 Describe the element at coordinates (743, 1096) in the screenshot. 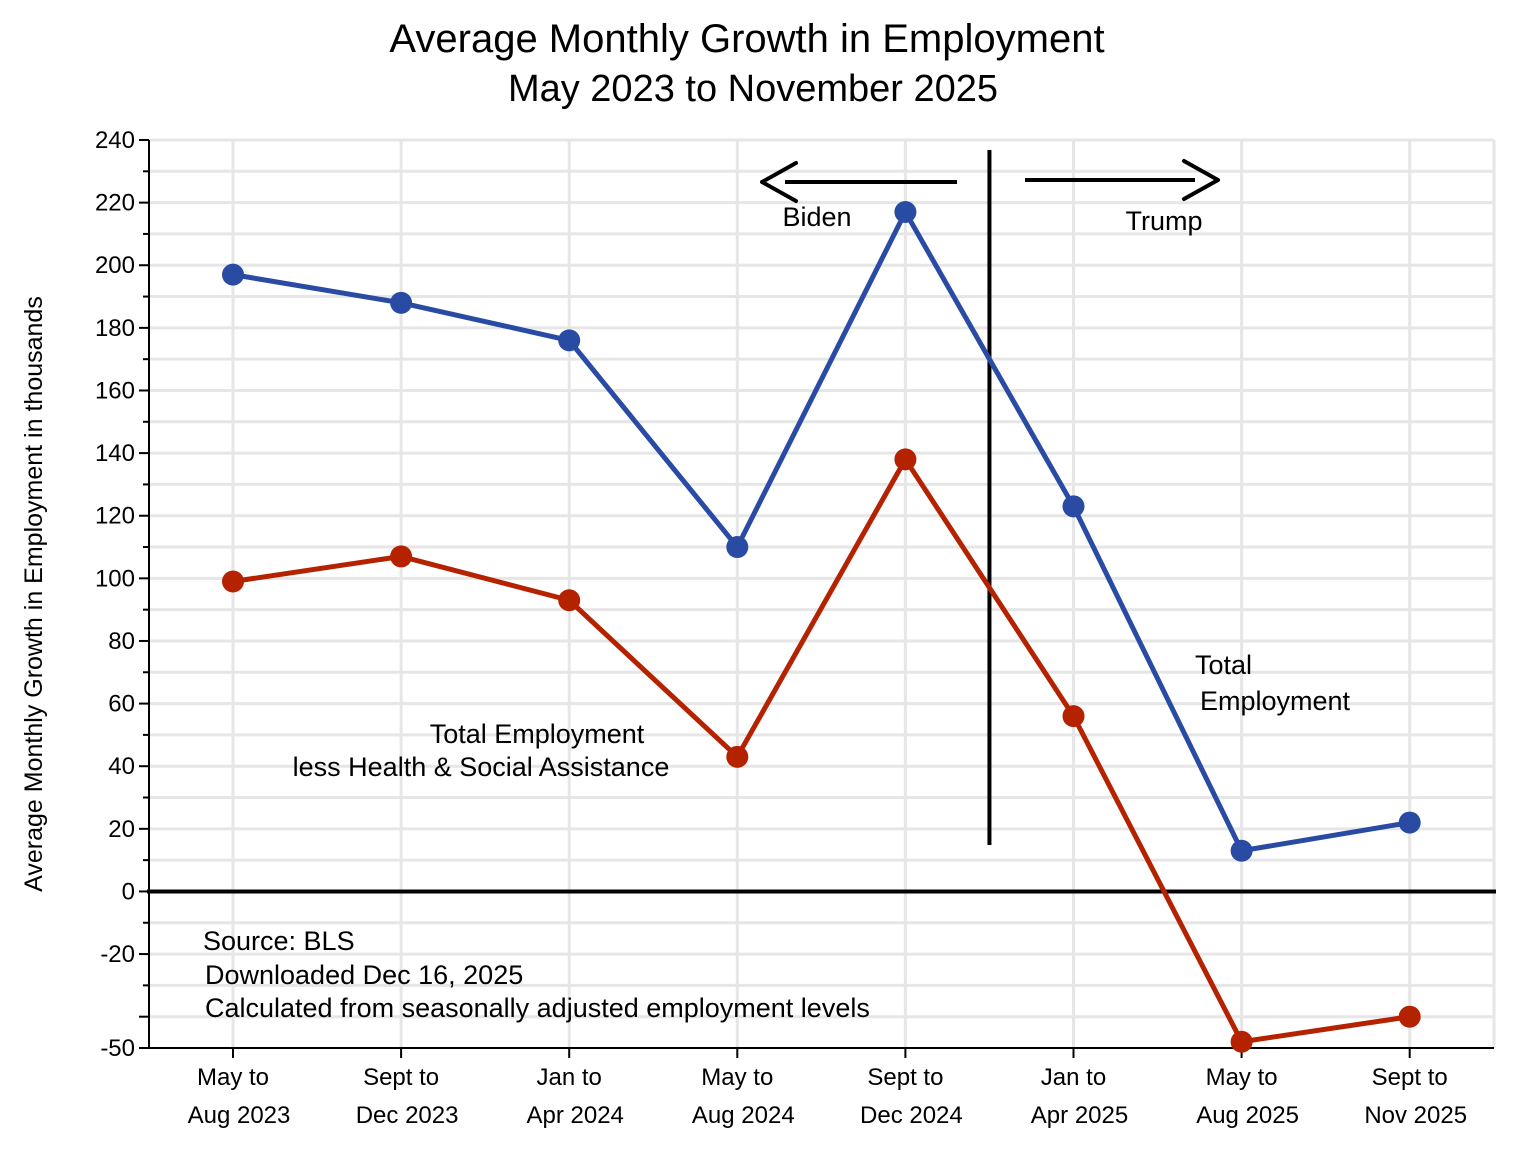

I see `x-tick-label: May to Aug 2024` at that location.